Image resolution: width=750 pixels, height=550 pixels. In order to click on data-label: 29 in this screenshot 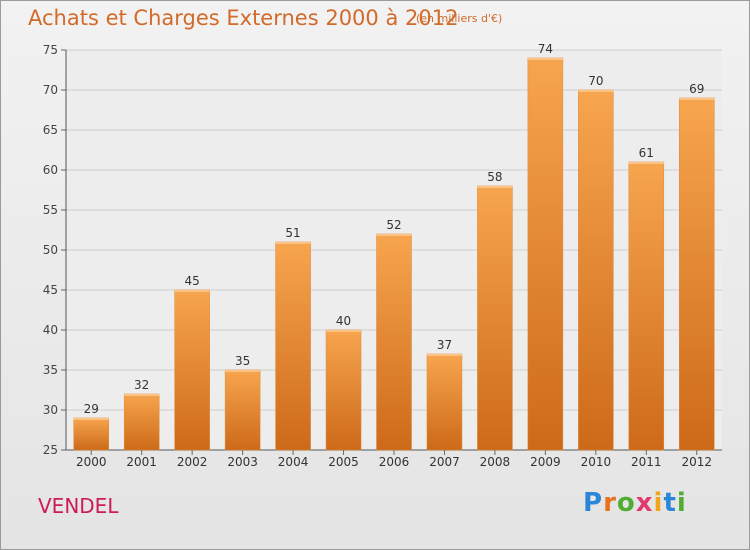, I will do `click(91, 409)`.